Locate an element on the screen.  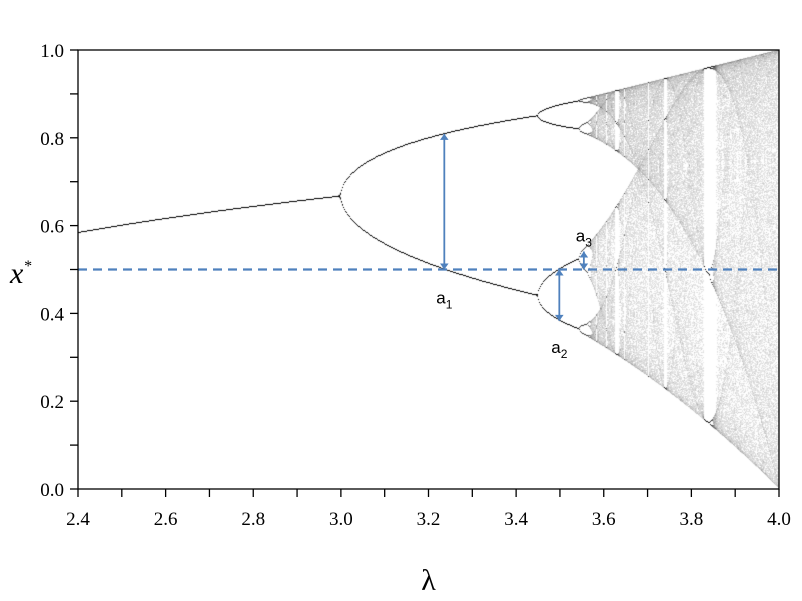
x-tick-label: 3.2 is located at coordinates (429, 519).